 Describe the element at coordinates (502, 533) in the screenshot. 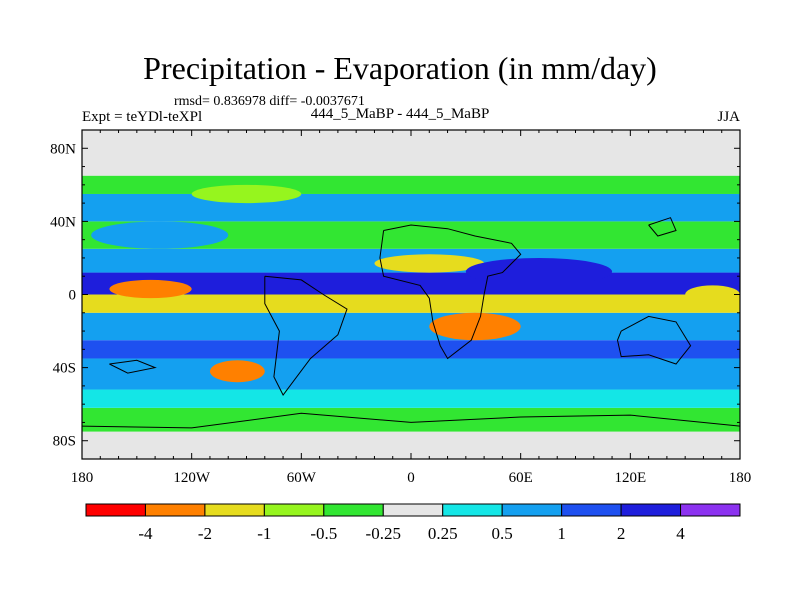

I see `colorbar-label: 0.5` at that location.